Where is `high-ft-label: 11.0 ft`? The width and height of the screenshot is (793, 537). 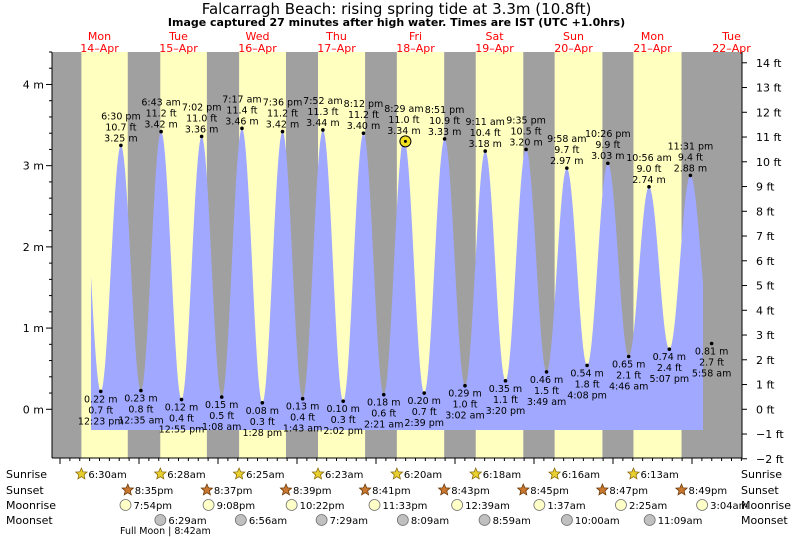 high-ft-label: 11.0 ft is located at coordinates (403, 120).